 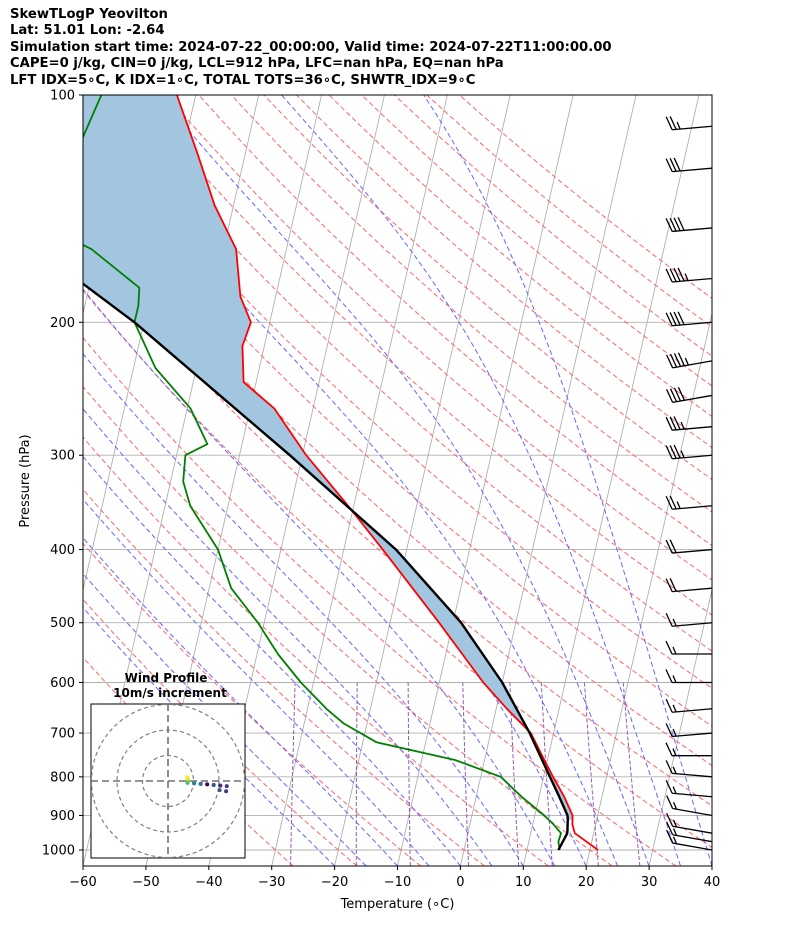 I want to click on y-tick-label: 700, so click(x=62, y=734).